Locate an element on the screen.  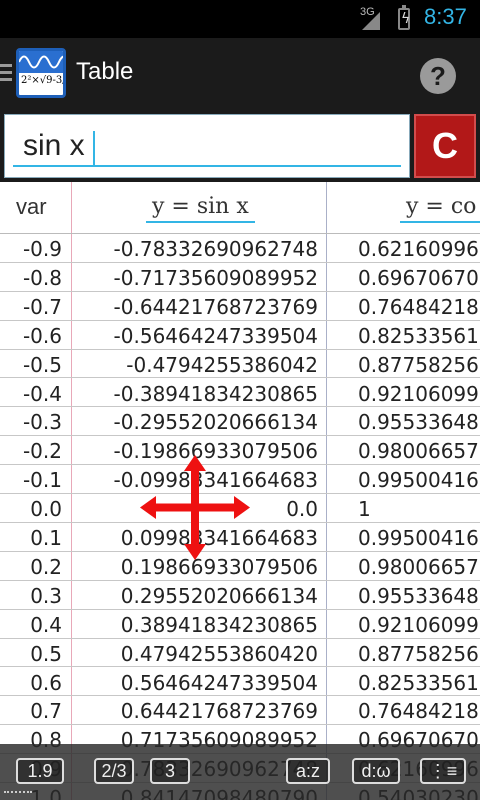
table-row: 0.7 0.64421768723769 0.76484218 is located at coordinates (240, 711).